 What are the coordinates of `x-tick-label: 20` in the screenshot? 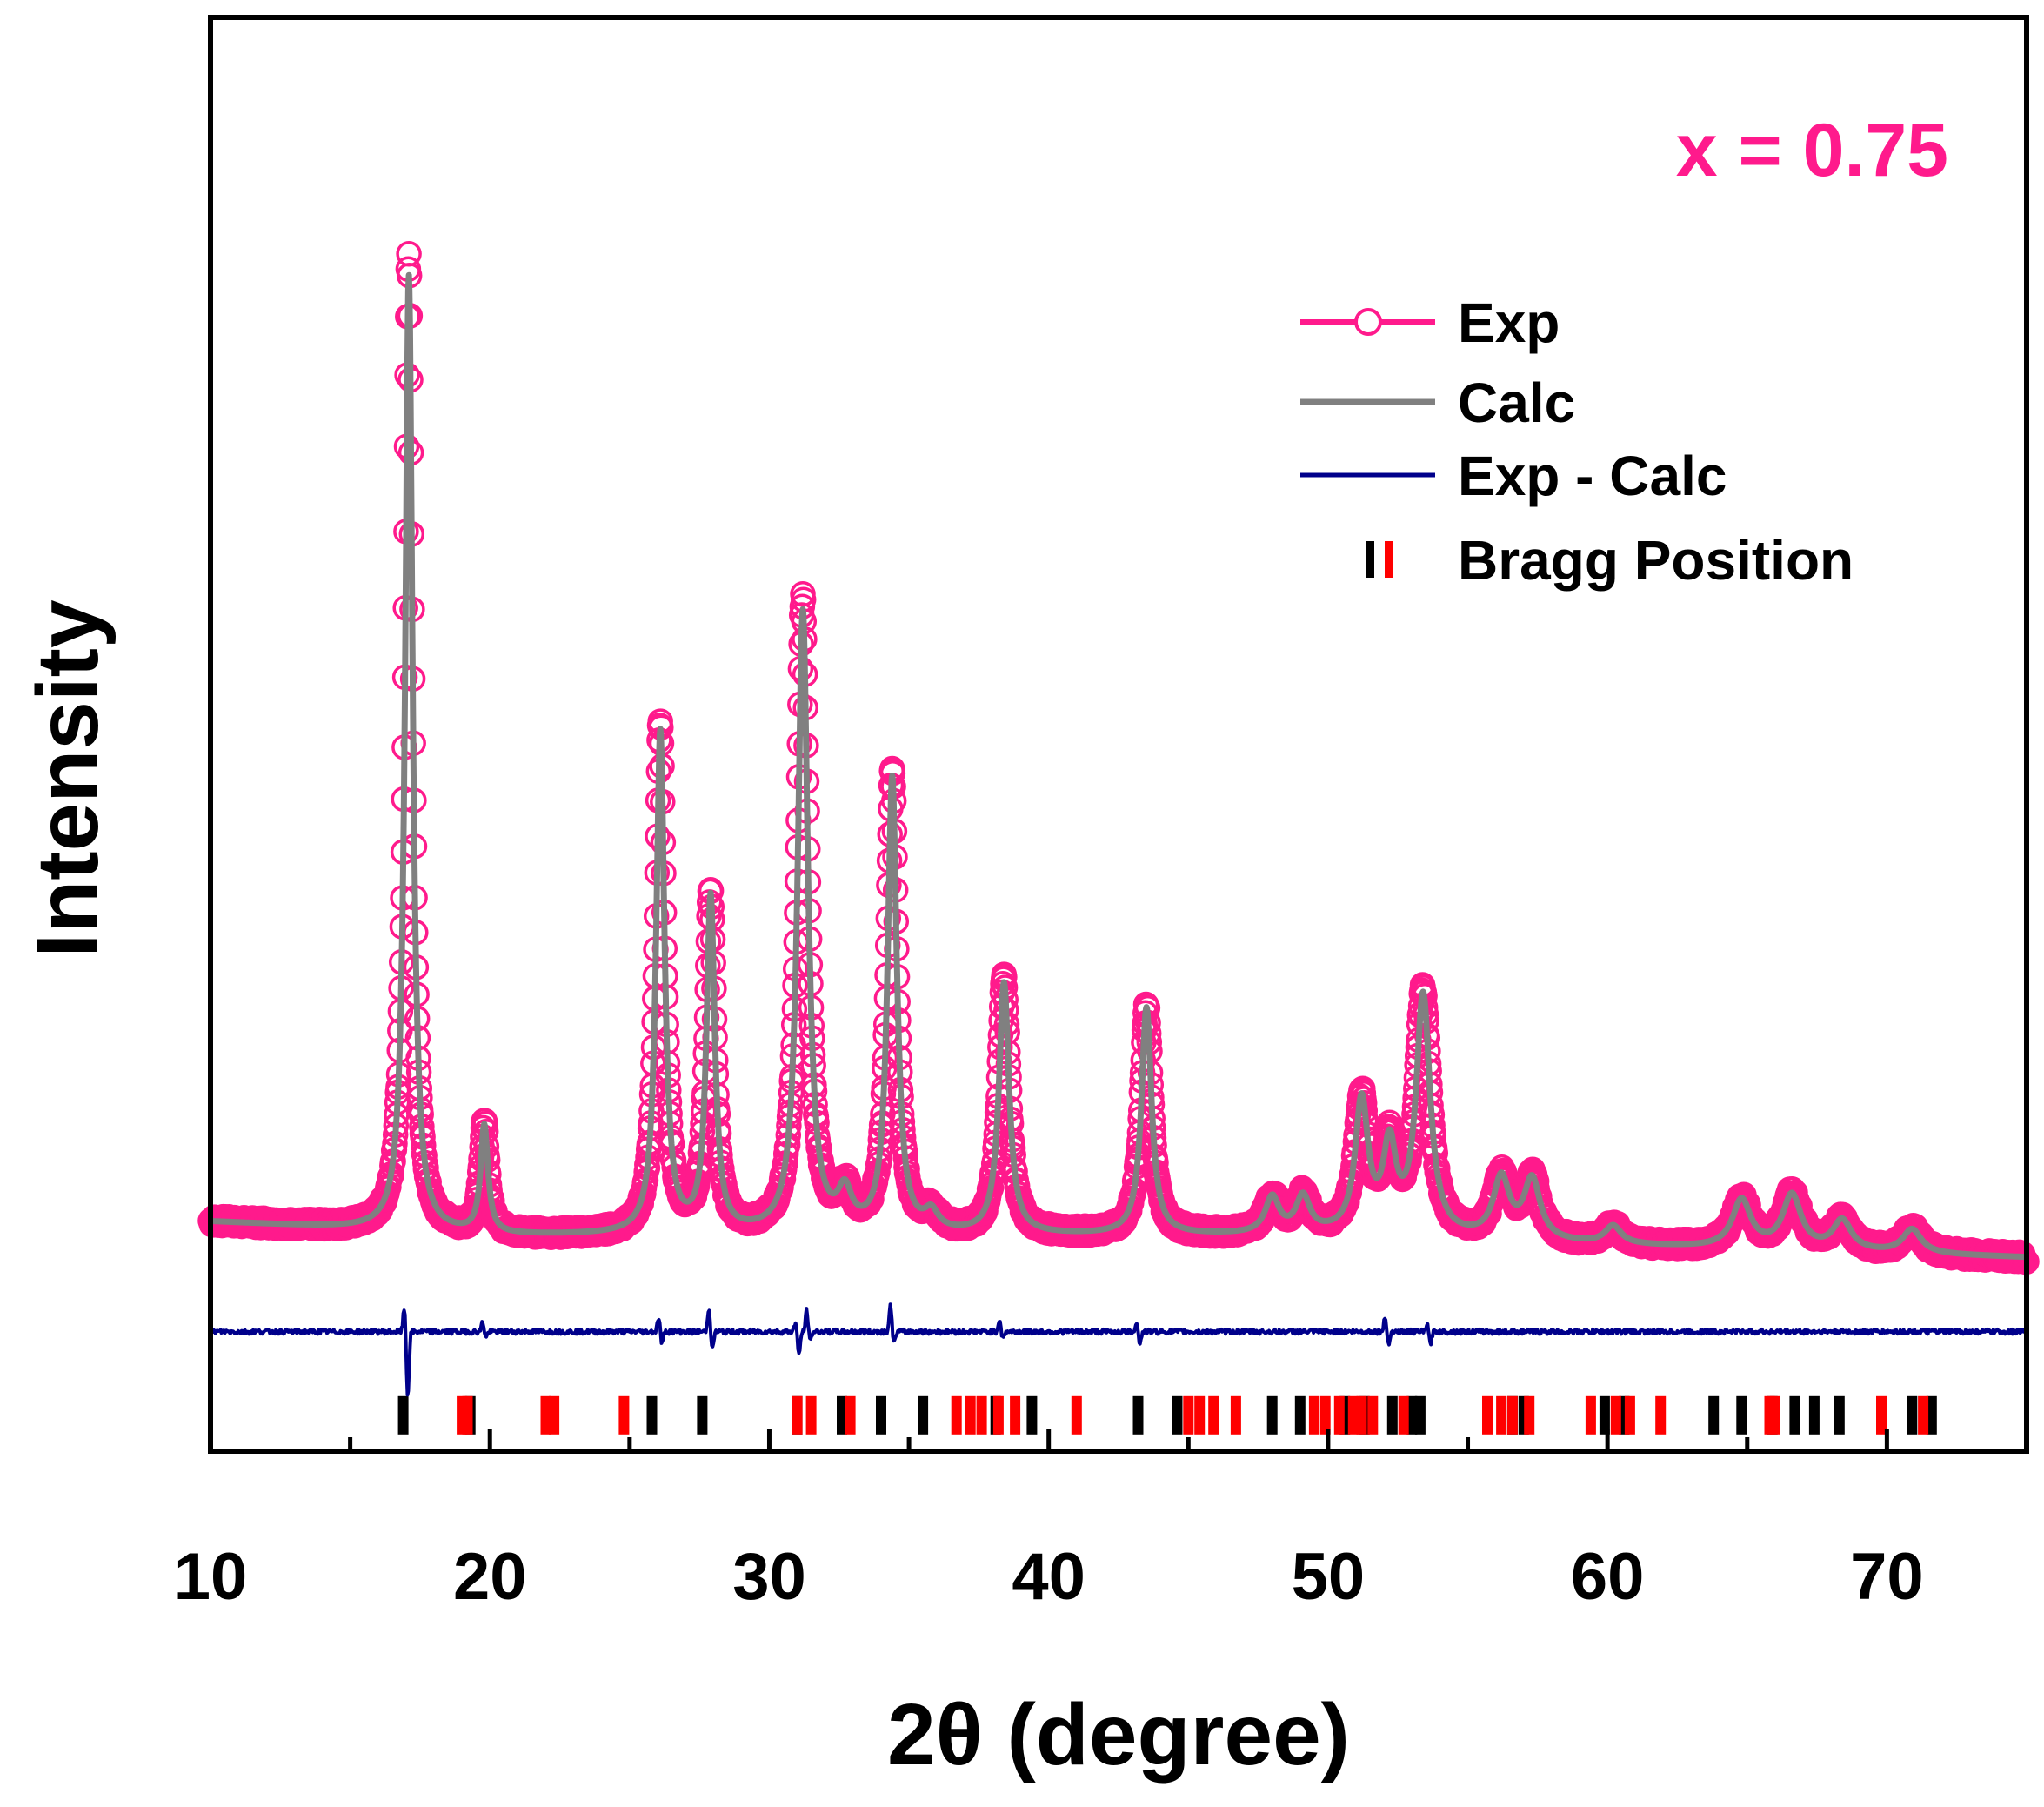 It's located at (490, 1577).